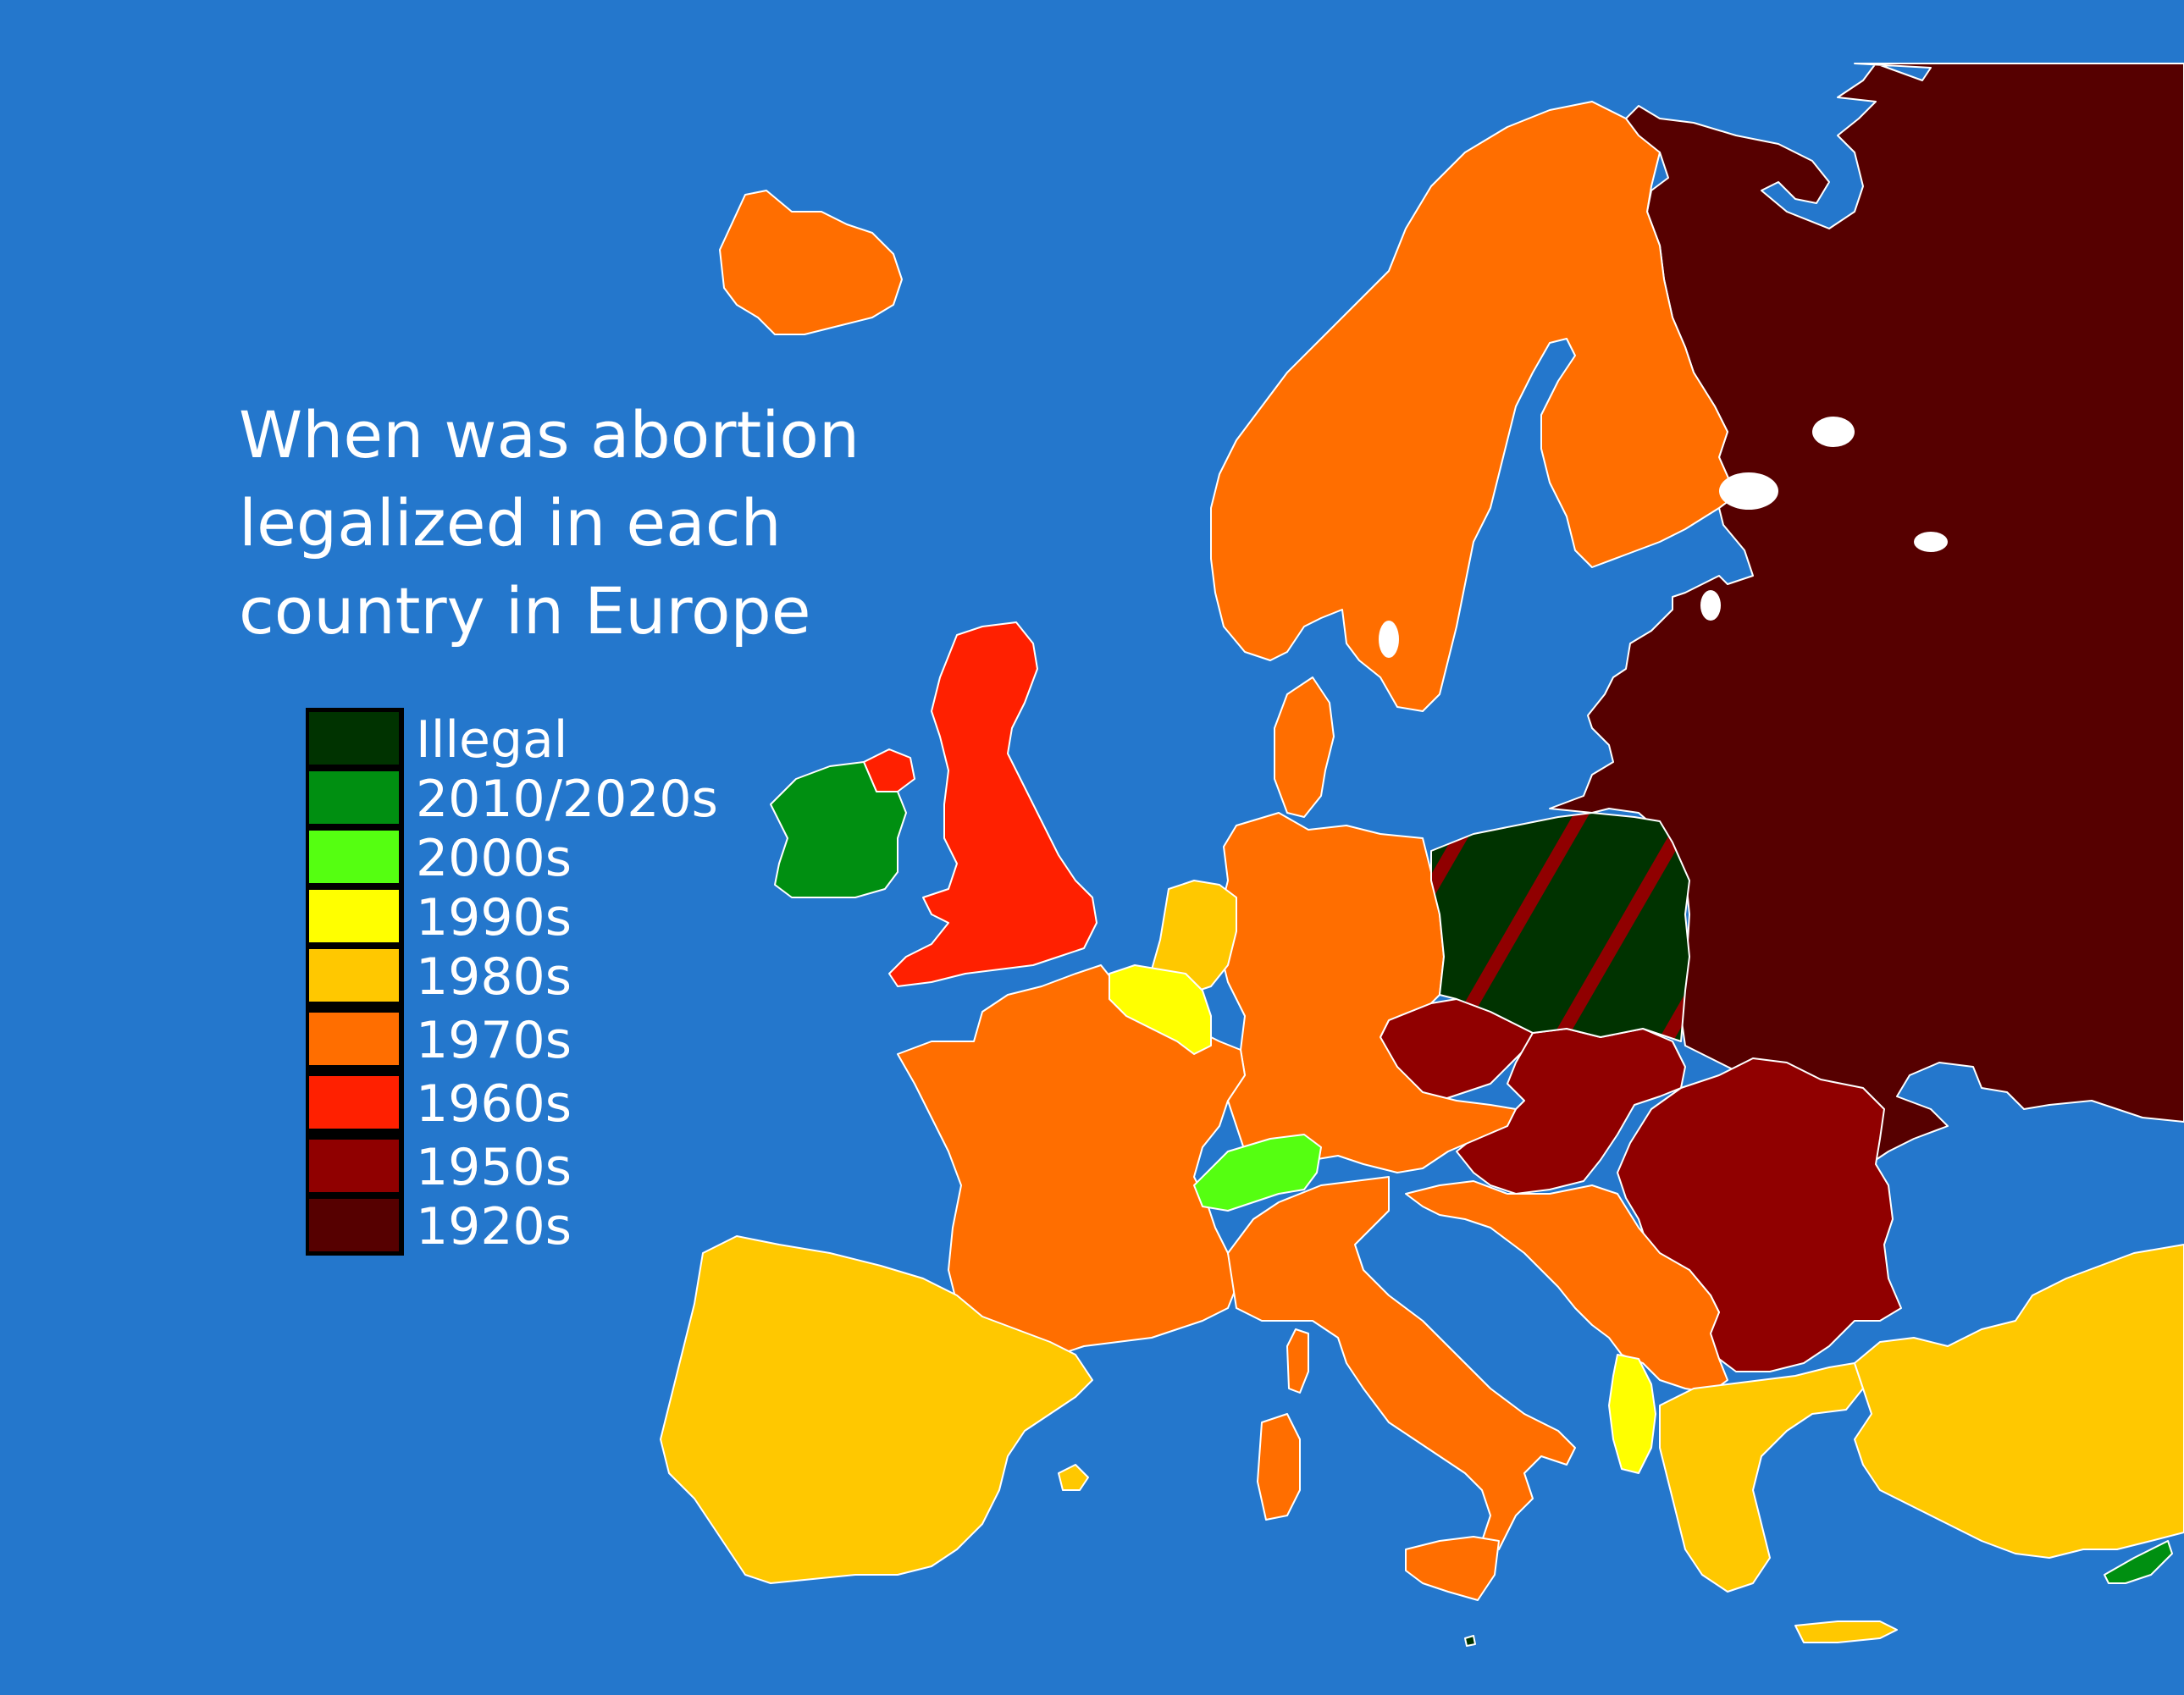 This screenshot has height=1695, width=2184. What do you see at coordinates (1073, 1477) in the screenshot?
I see `region-balearic` at bounding box center [1073, 1477].